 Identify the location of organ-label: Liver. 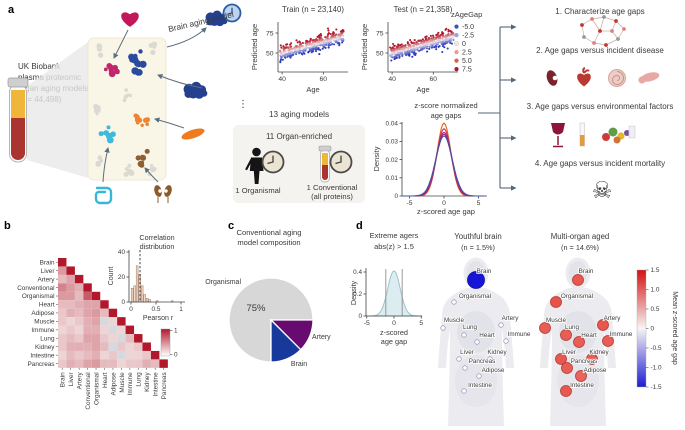
(569, 352).